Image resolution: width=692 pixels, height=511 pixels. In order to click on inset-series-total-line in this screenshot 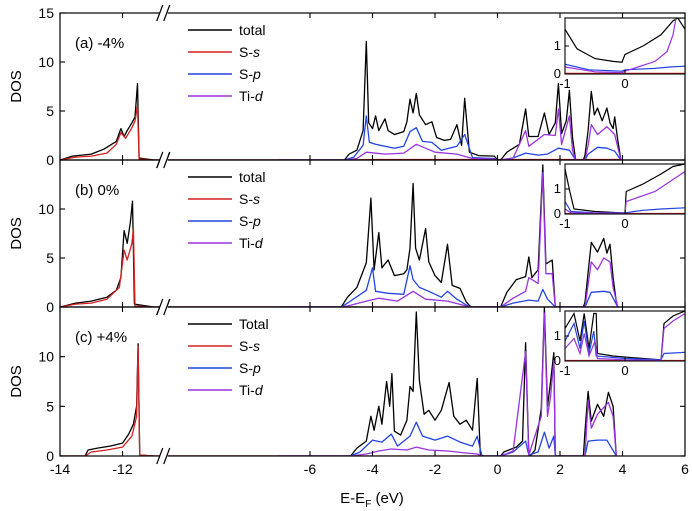, I will do `click(625, 40)`.